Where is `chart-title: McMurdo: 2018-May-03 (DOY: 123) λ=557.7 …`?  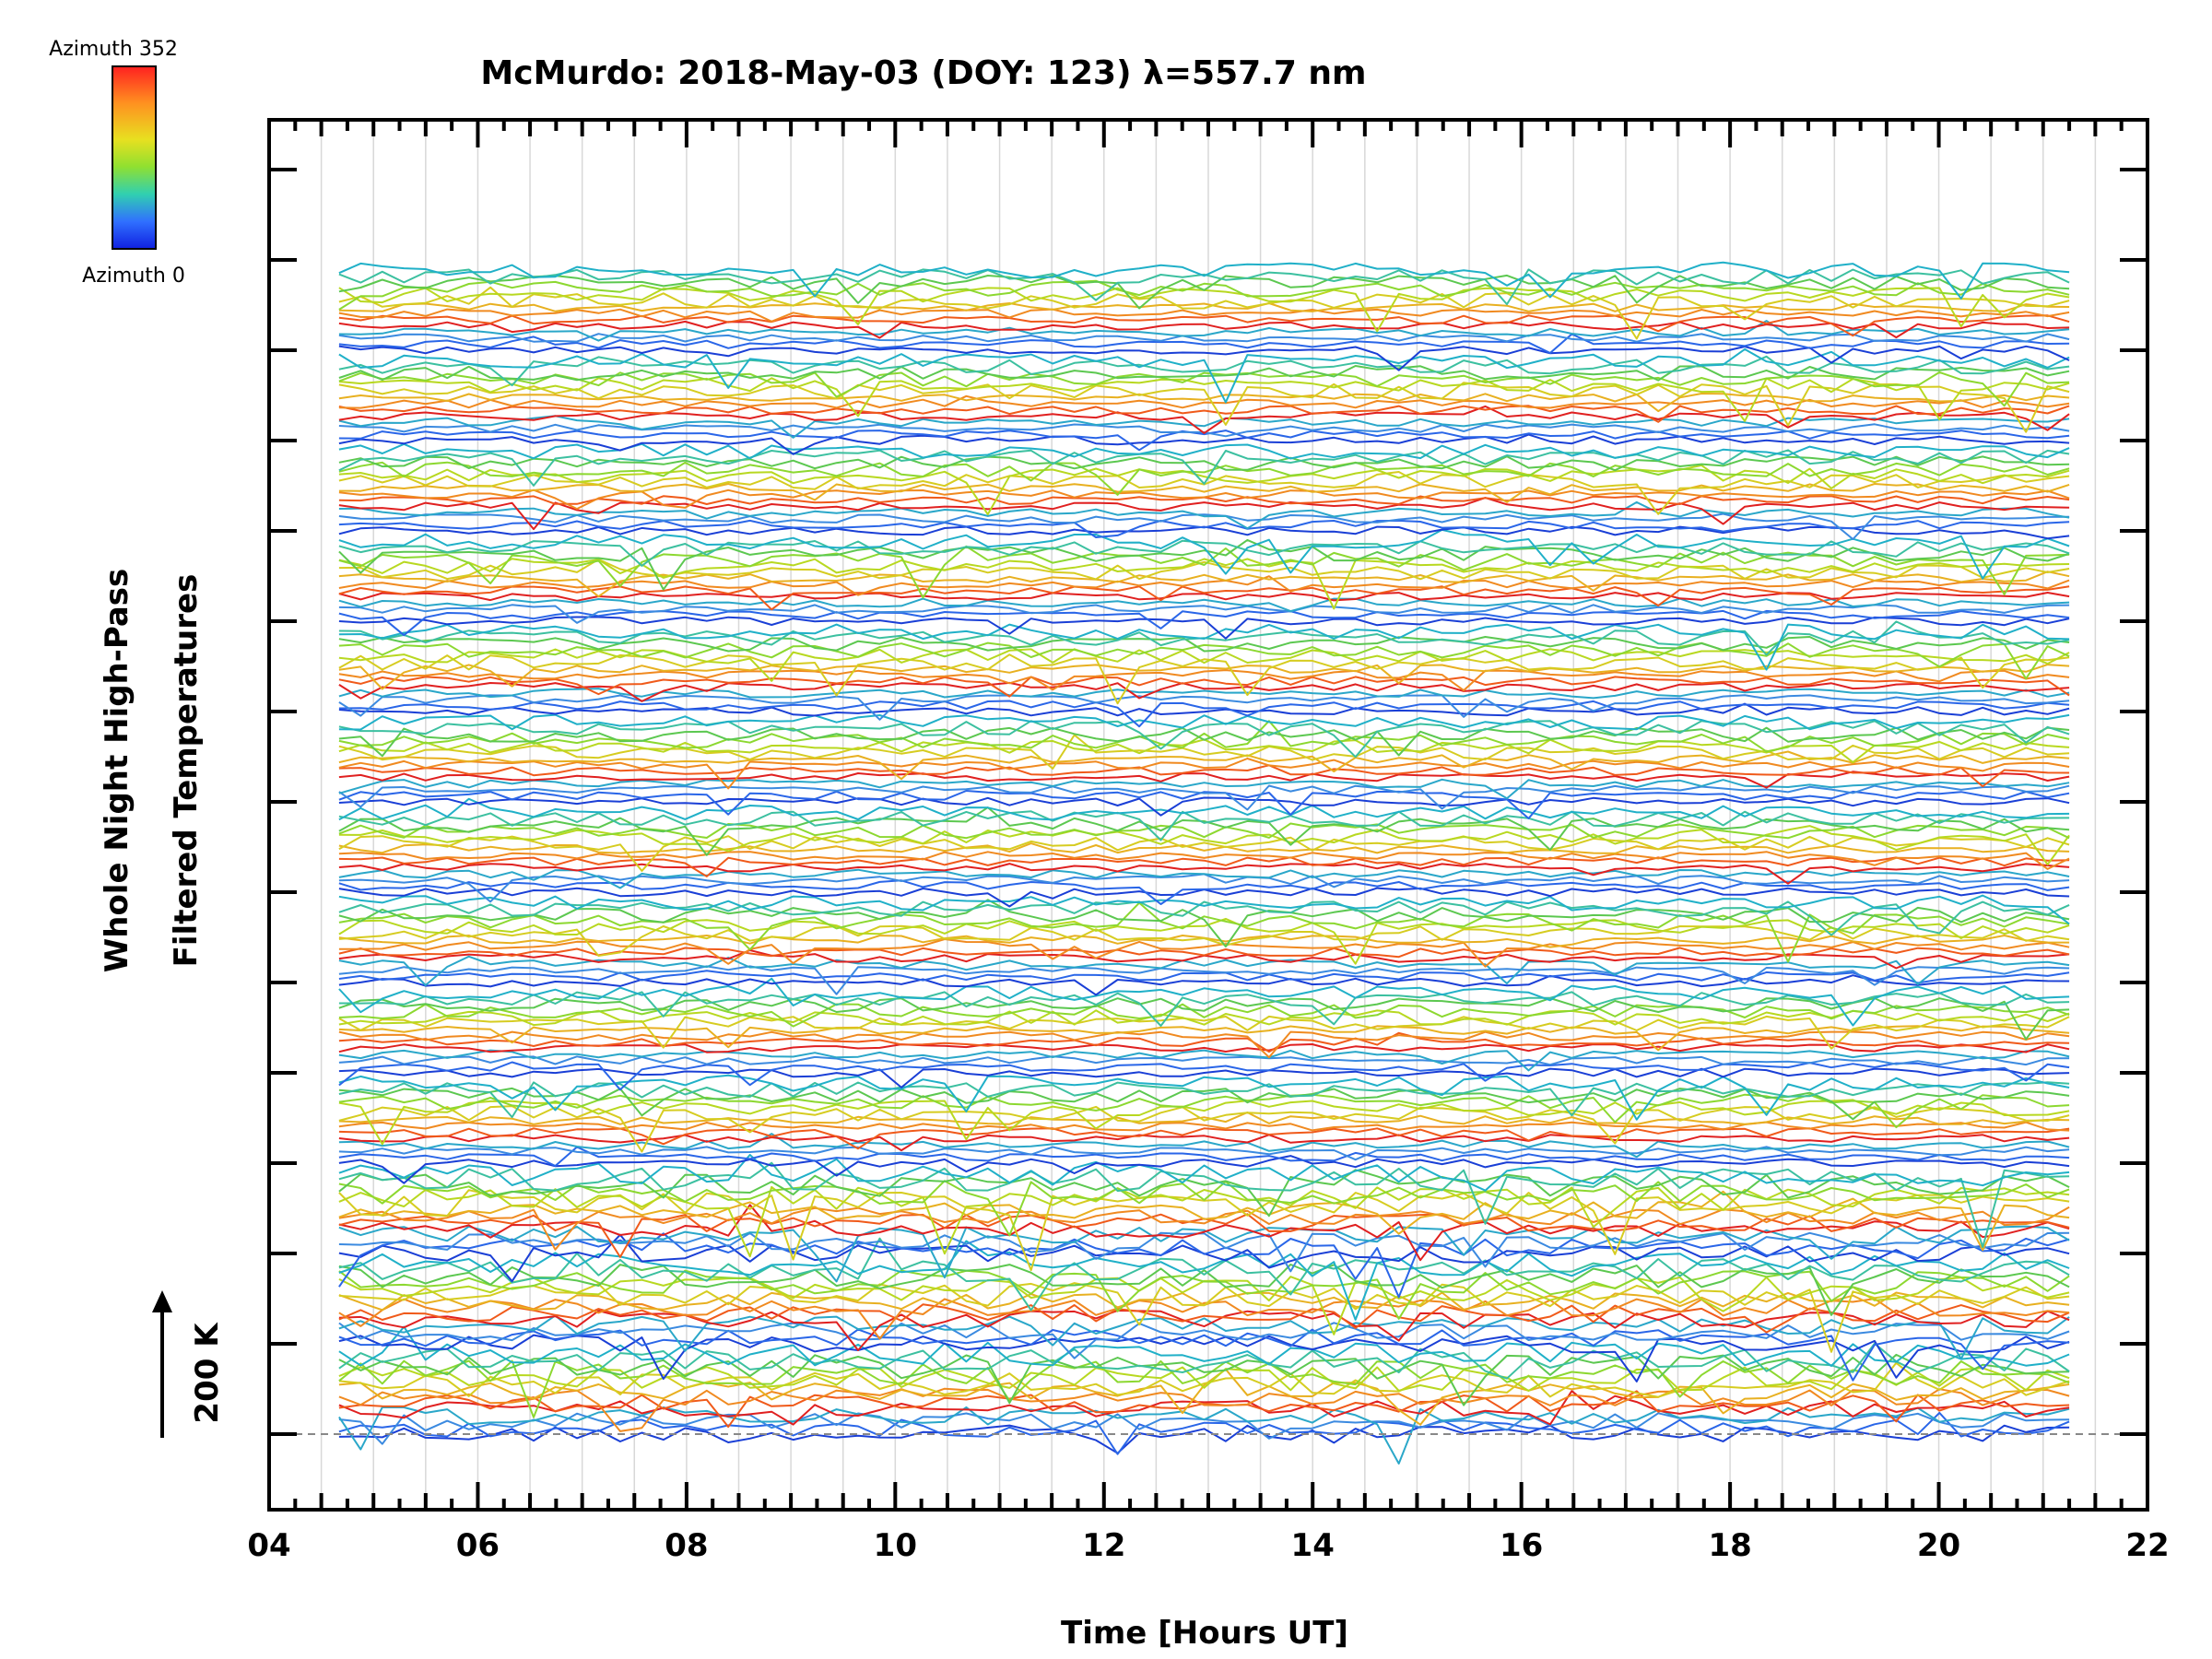
chart-title: McMurdo: 2018-May-03 (DOY: 123) λ=557.7 … is located at coordinates (923, 73).